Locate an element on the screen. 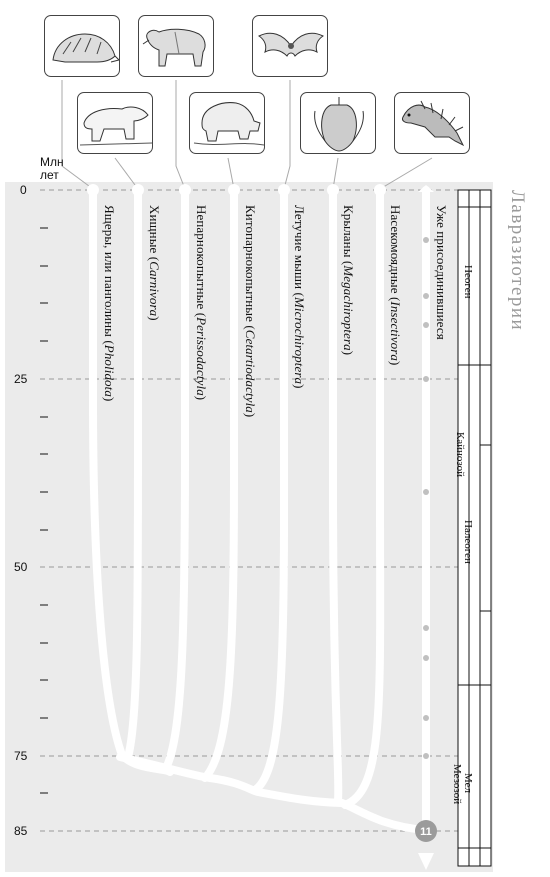 The image size is (550, 877). tip-microchiroptera is located at coordinates (284, 190).